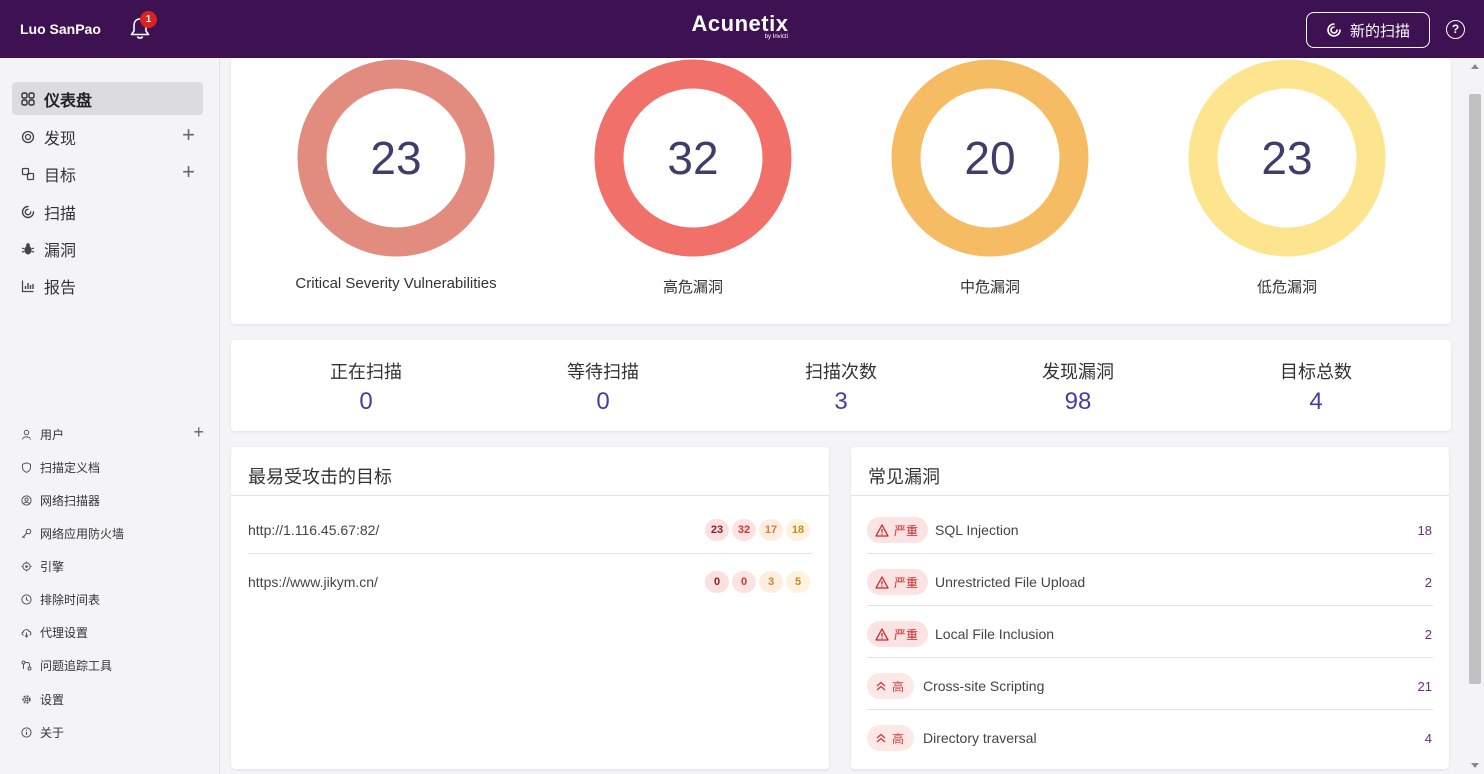 The width and height of the screenshot is (1484, 774). I want to click on sidebar-item-discovery: 发现 +, so click(107, 136).